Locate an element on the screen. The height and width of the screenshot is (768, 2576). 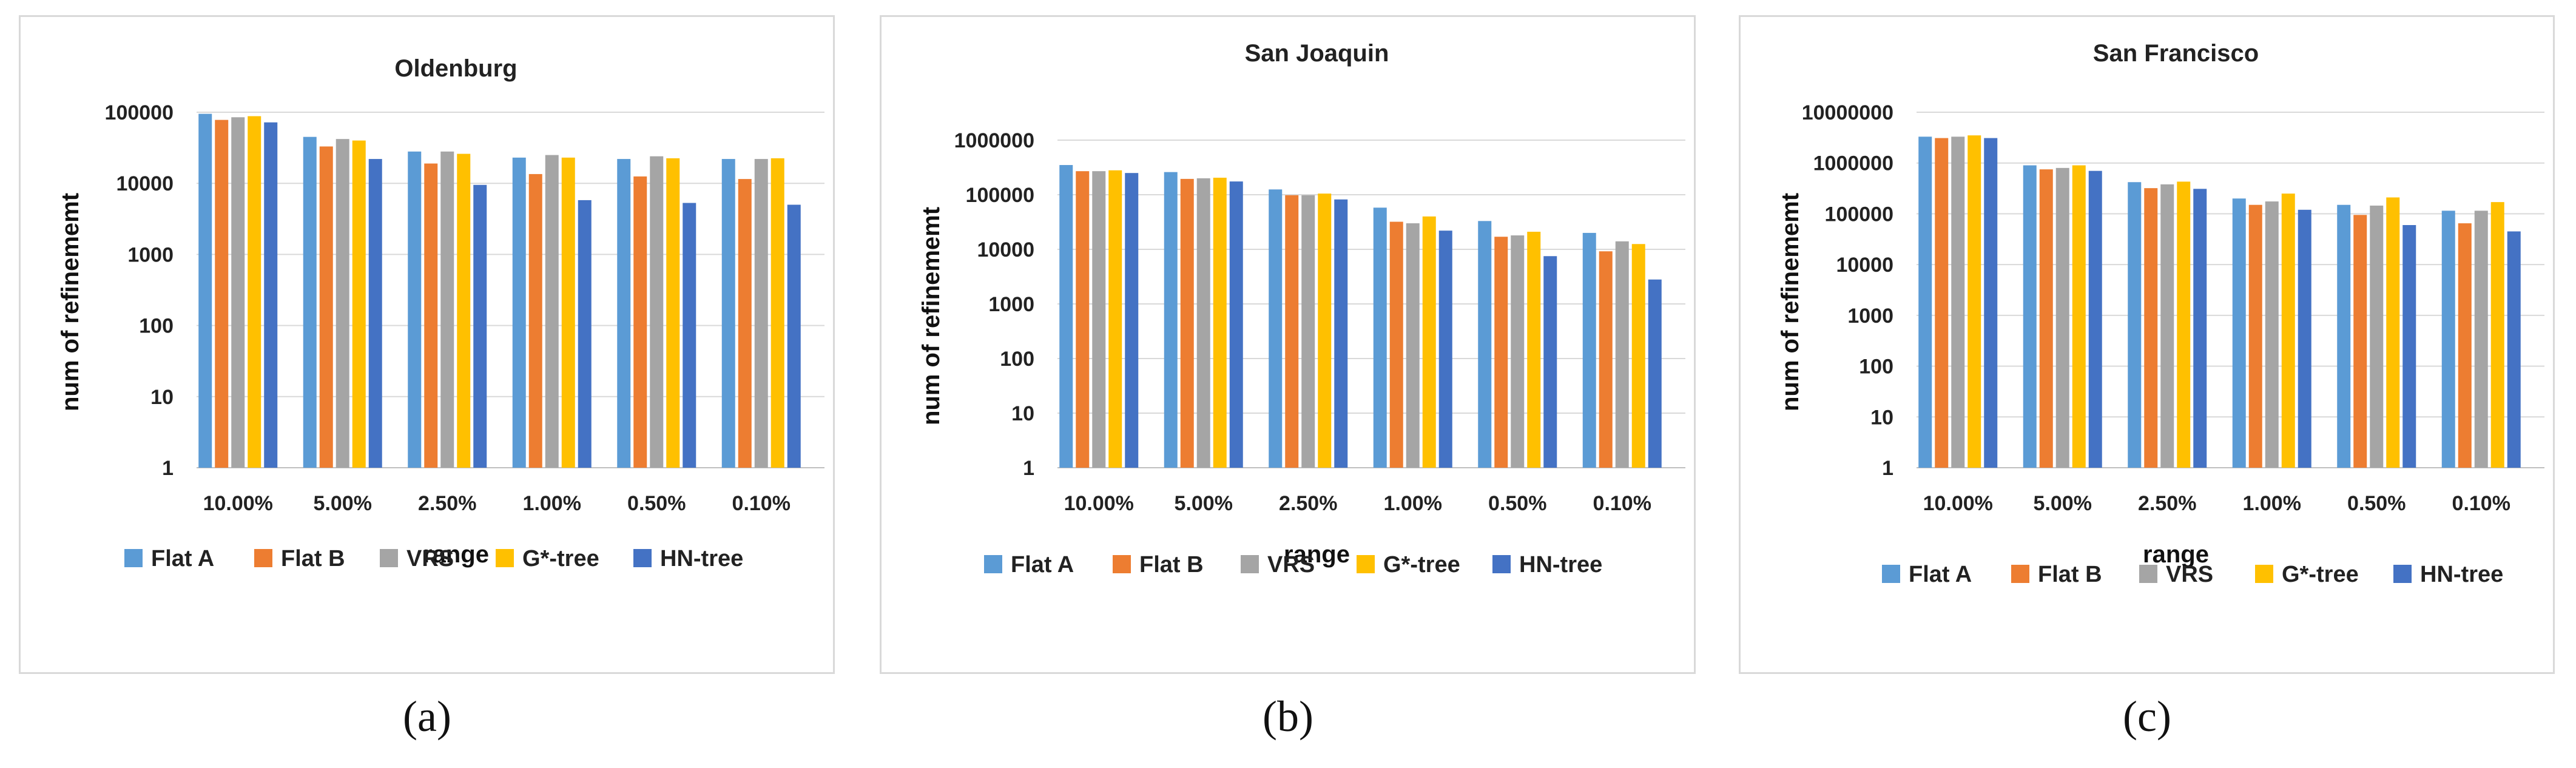
y-tick-label: 10000 is located at coordinates (1865, 265).